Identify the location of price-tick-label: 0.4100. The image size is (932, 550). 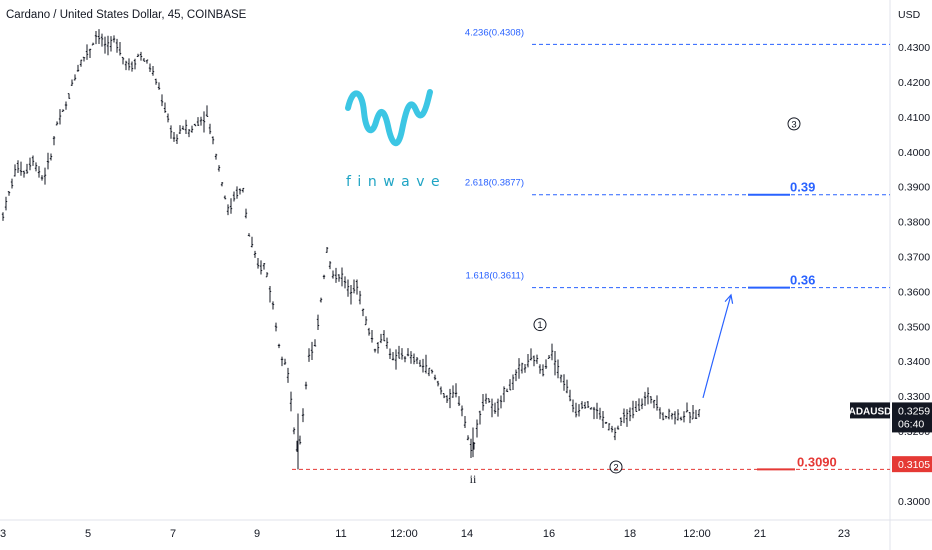
(914, 118).